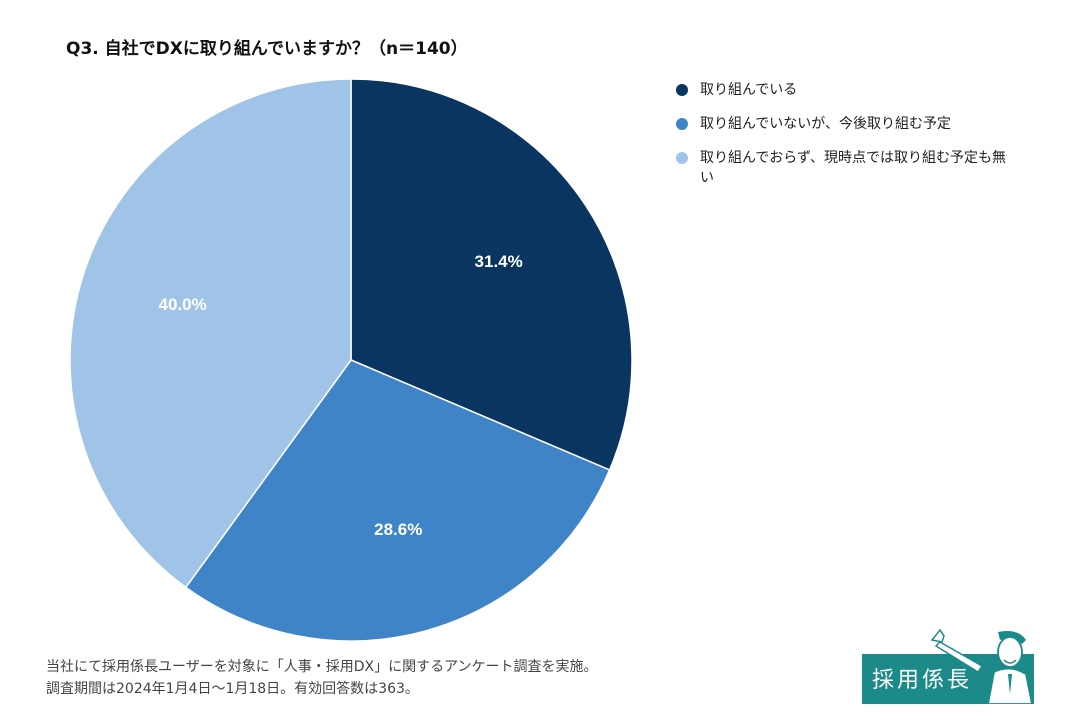 This screenshot has width=1080, height=720. What do you see at coordinates (232, 689) in the screenshot?
I see `footnote-line: 調査期間は2024年1月4日〜1月18日。有効回答数は363。` at bounding box center [232, 689].